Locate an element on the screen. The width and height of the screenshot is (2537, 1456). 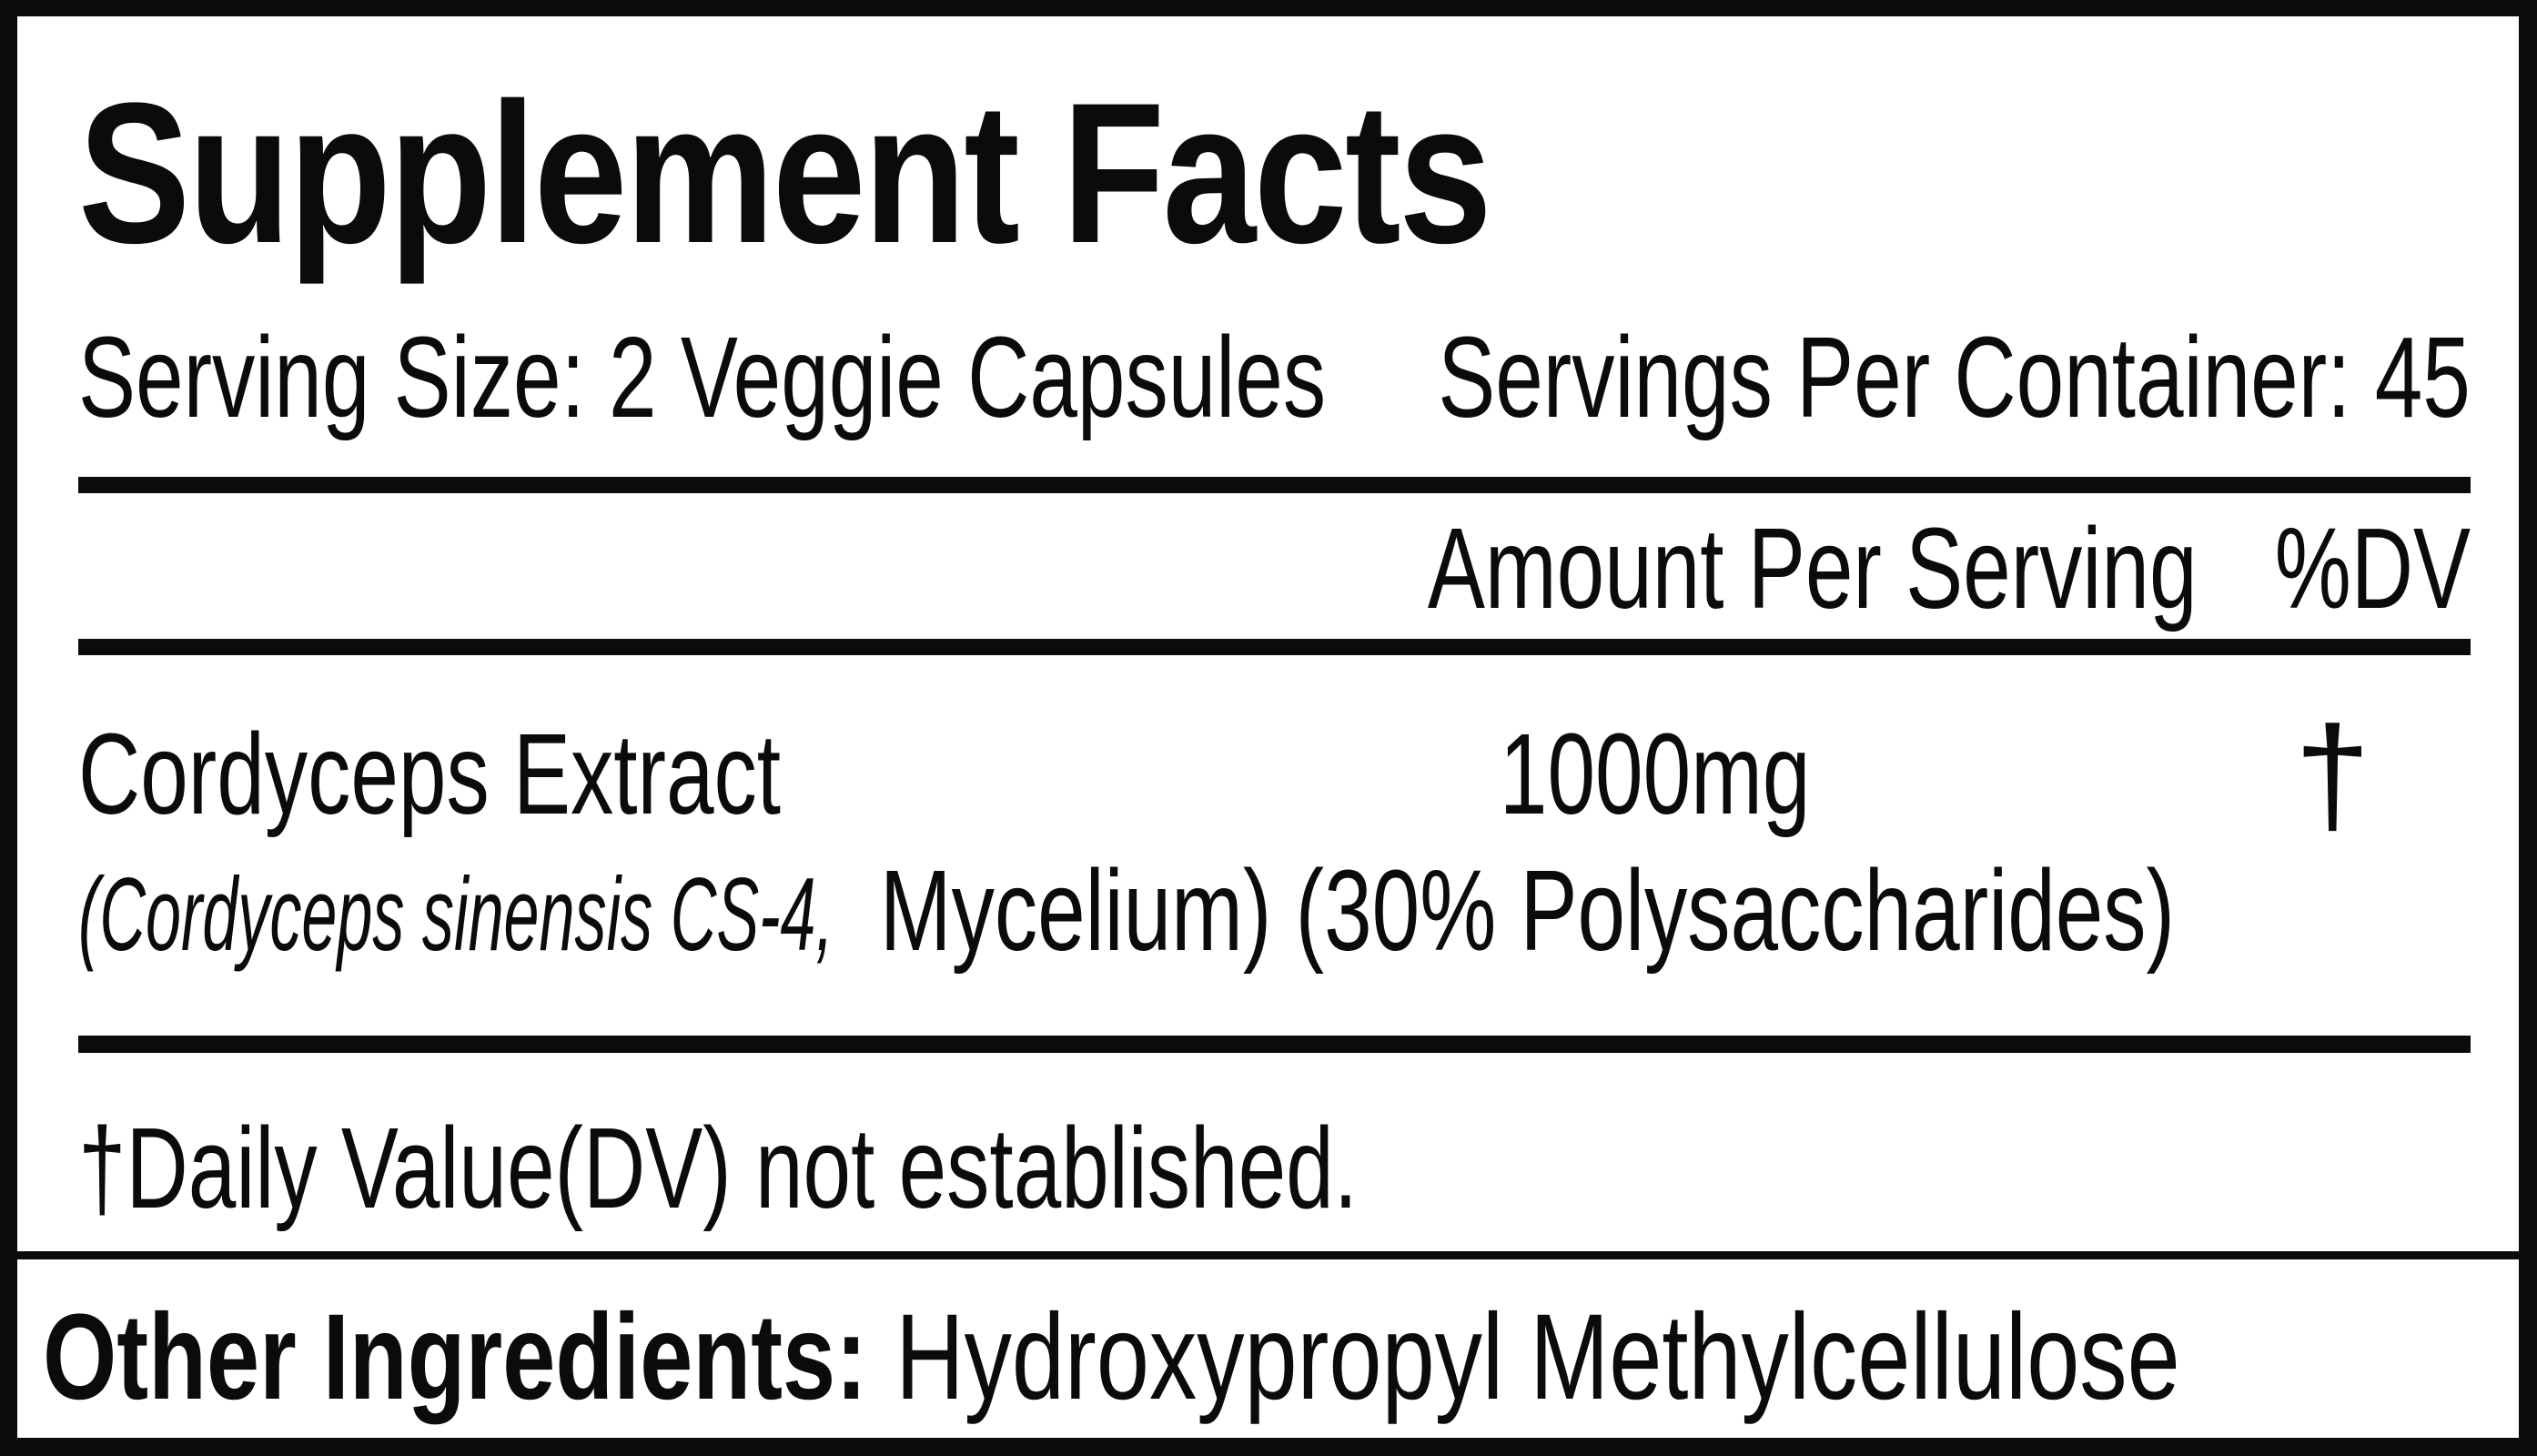
amount-per-serving-header: Amount Per Serving is located at coordinates (1813, 568).